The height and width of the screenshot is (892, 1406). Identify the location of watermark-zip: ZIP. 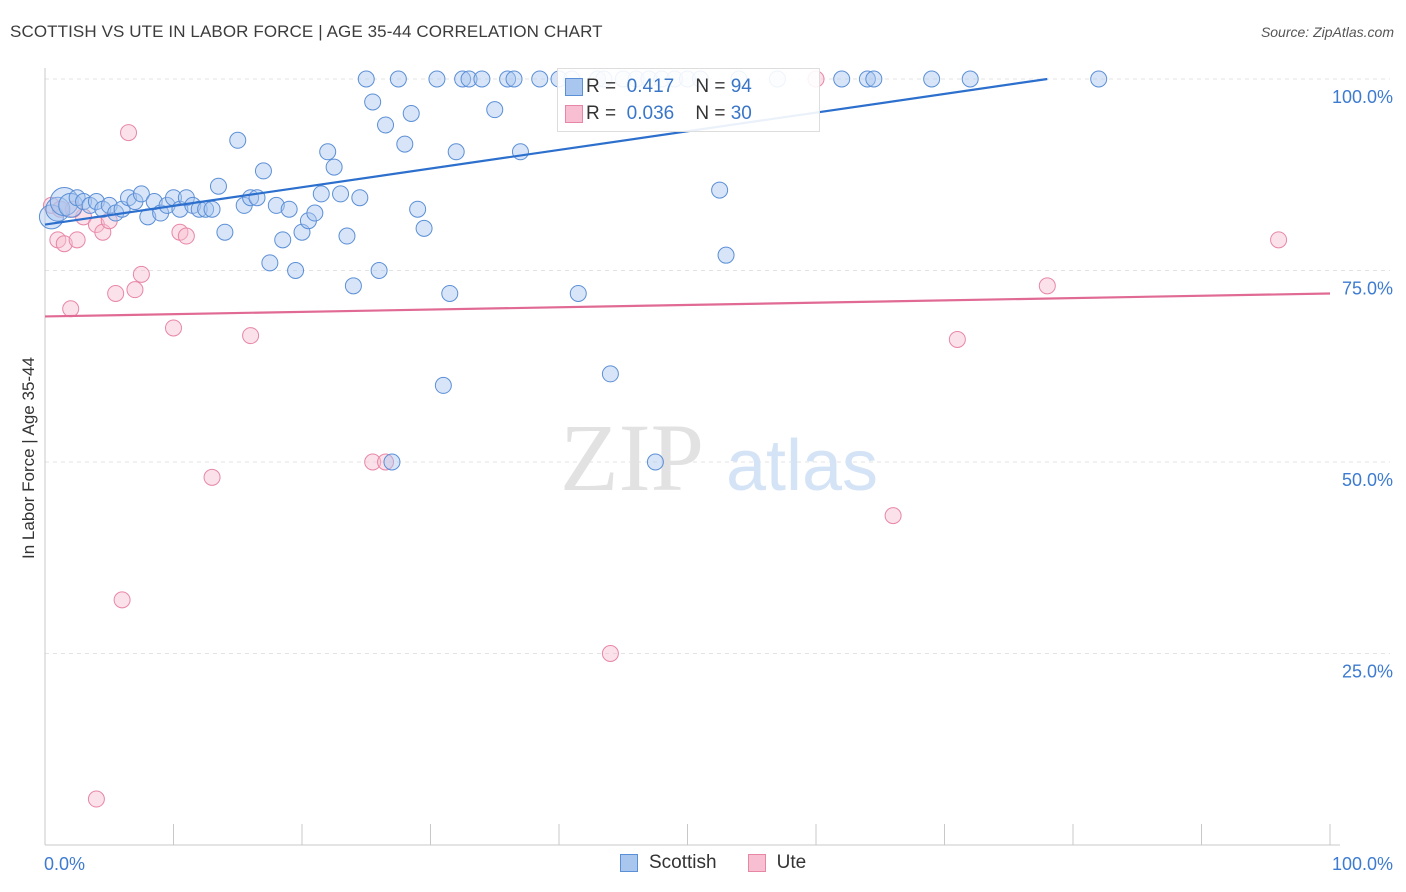
(632, 457).